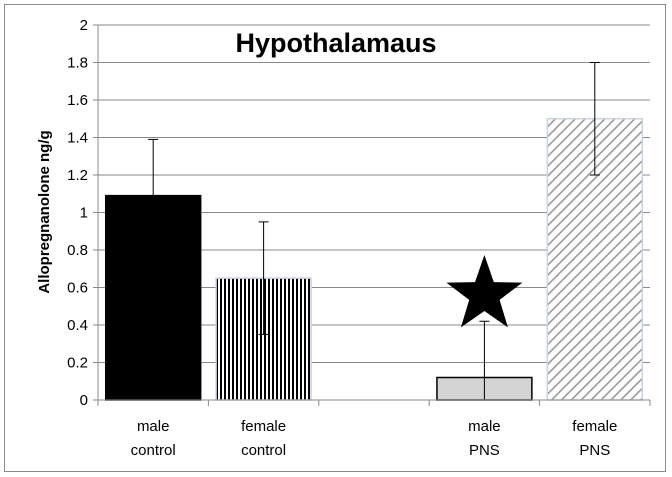  Describe the element at coordinates (77, 250) in the screenshot. I see `y-tick-label: 0.8` at that location.